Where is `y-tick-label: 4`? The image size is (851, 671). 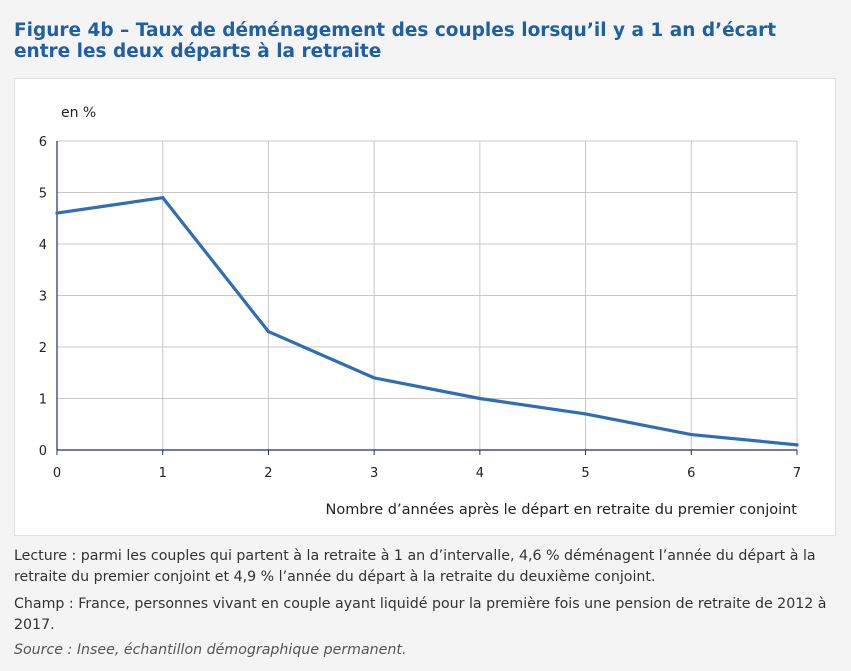
y-tick-label: 4 is located at coordinates (43, 245).